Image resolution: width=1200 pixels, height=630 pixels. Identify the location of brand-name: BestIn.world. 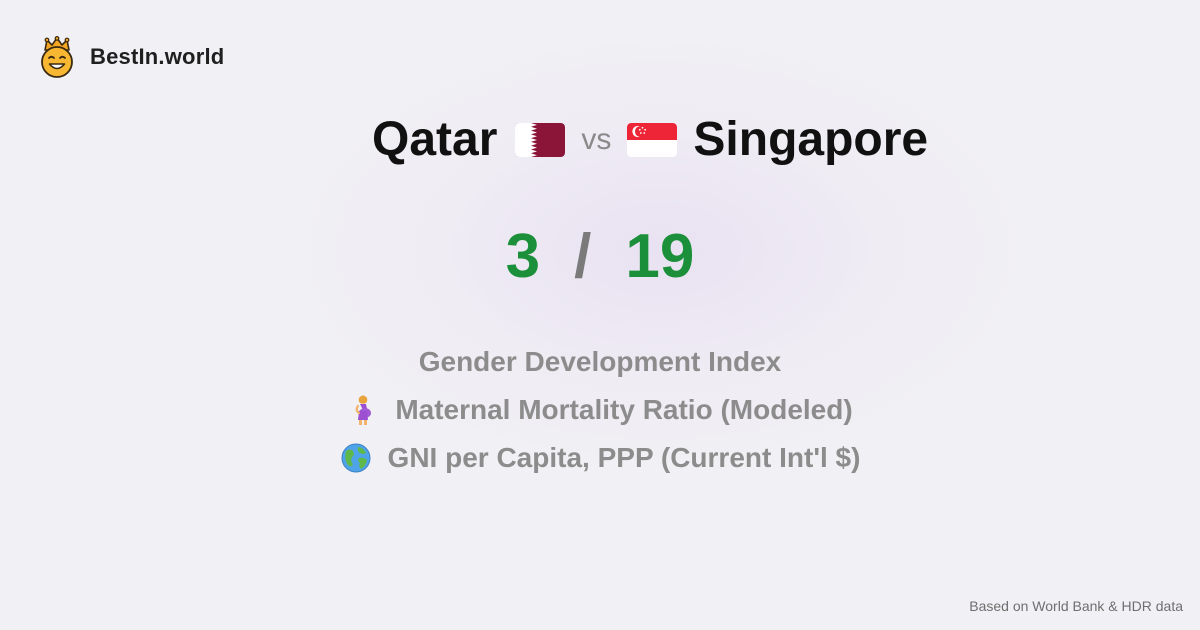
(157, 56).